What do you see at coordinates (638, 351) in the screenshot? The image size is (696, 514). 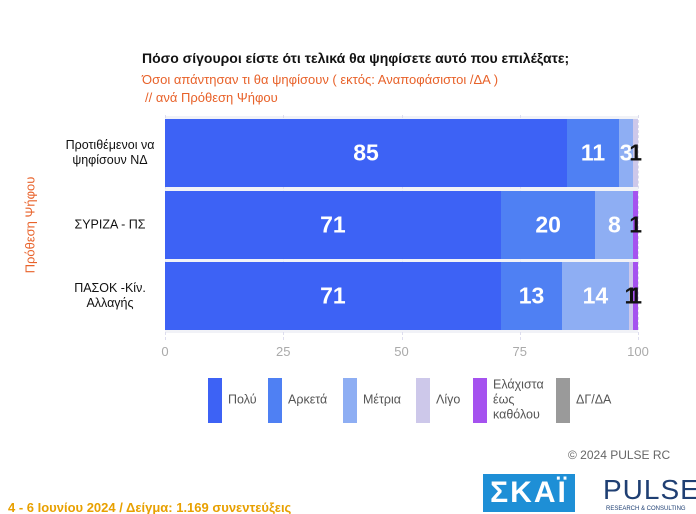 I see `x-tick-label: 100` at bounding box center [638, 351].